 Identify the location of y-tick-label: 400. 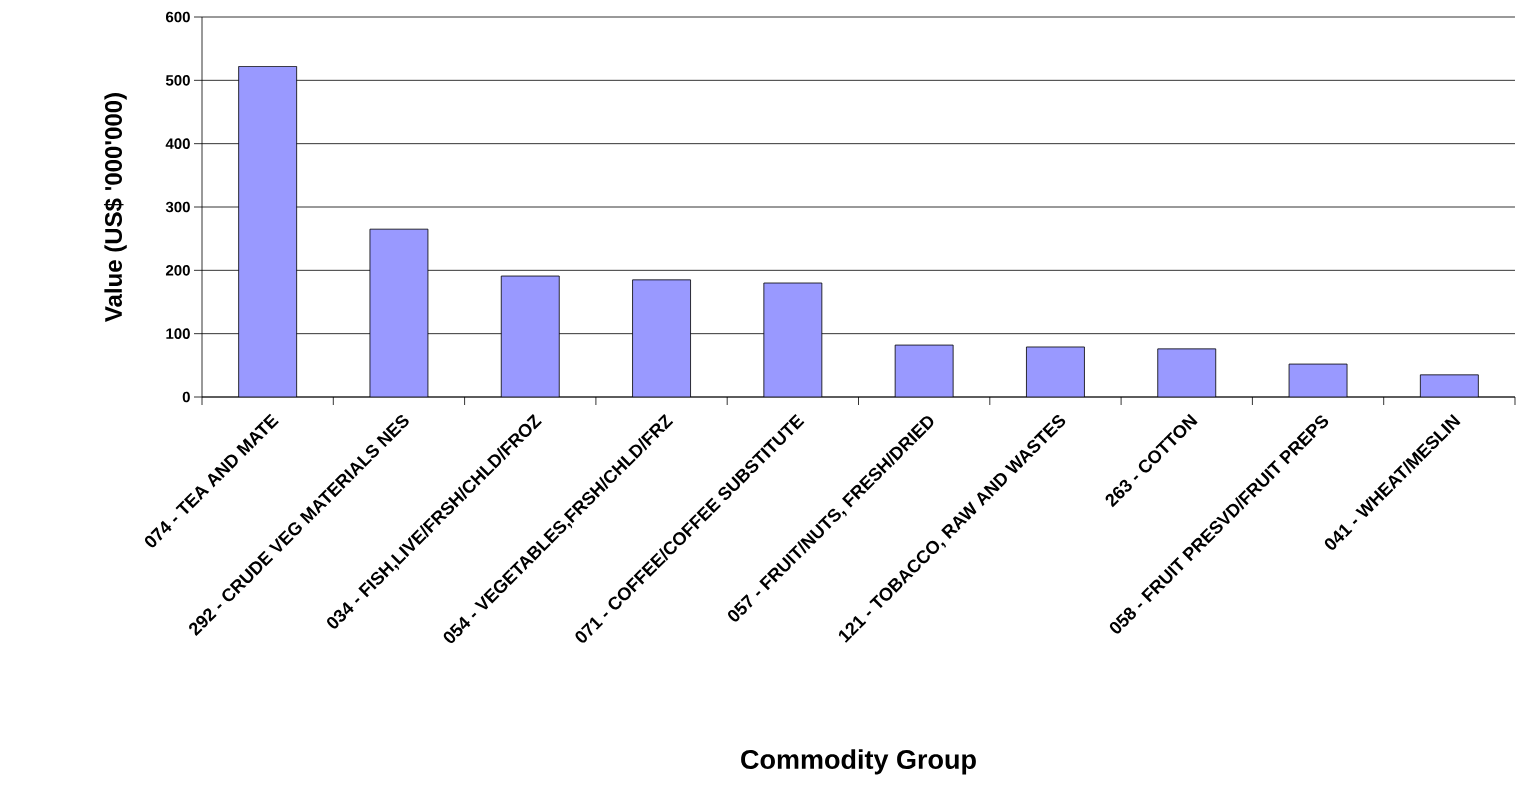
(177, 143).